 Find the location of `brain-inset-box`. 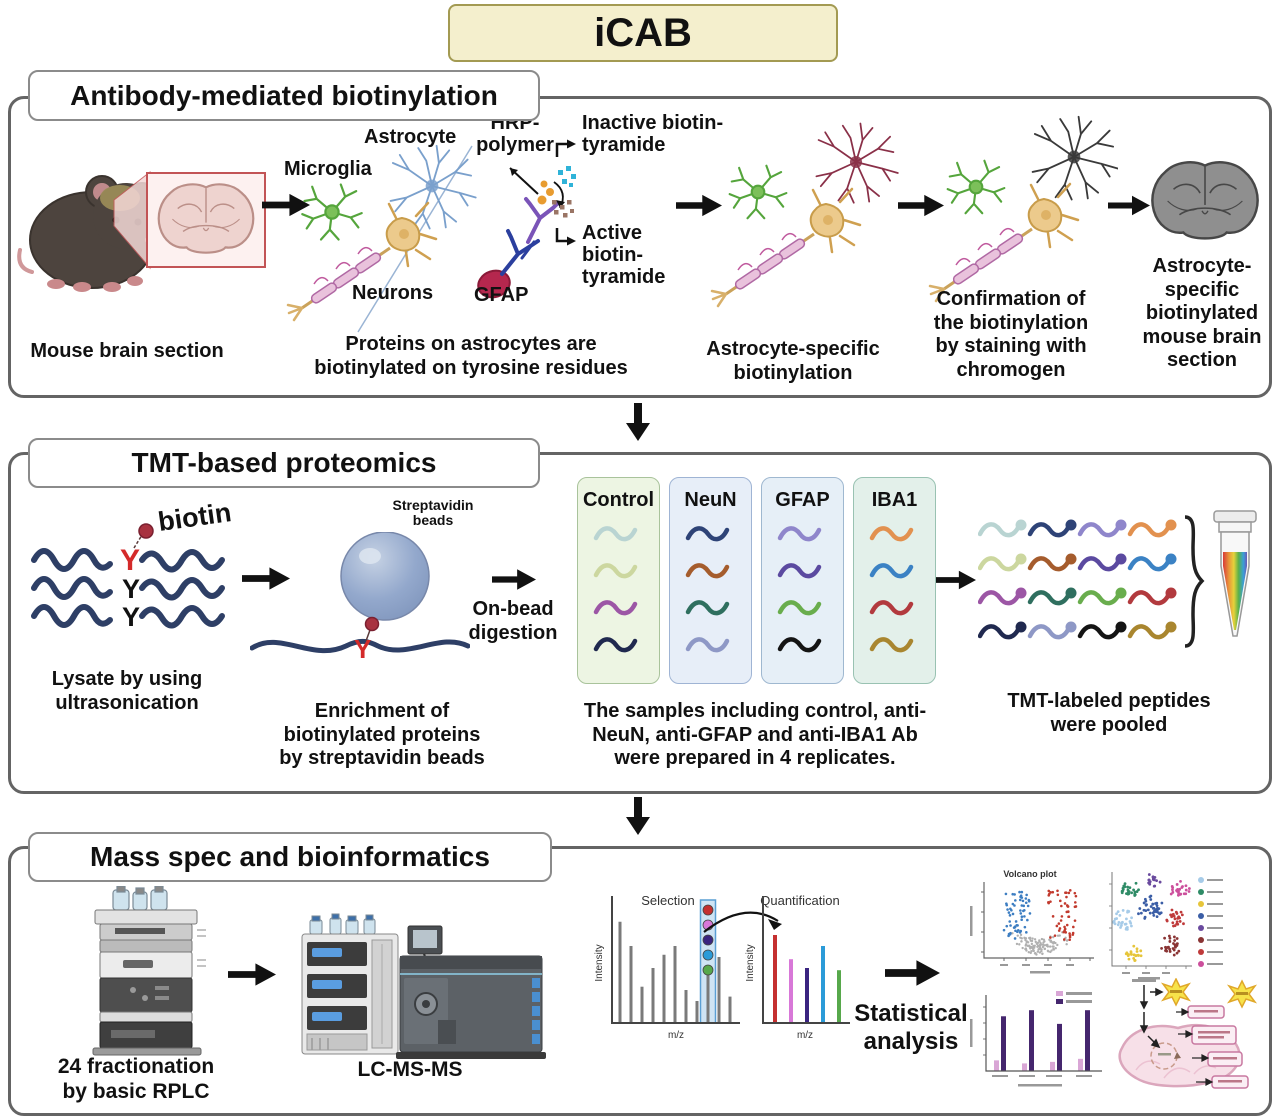

brain-inset-box is located at coordinates (206, 220).